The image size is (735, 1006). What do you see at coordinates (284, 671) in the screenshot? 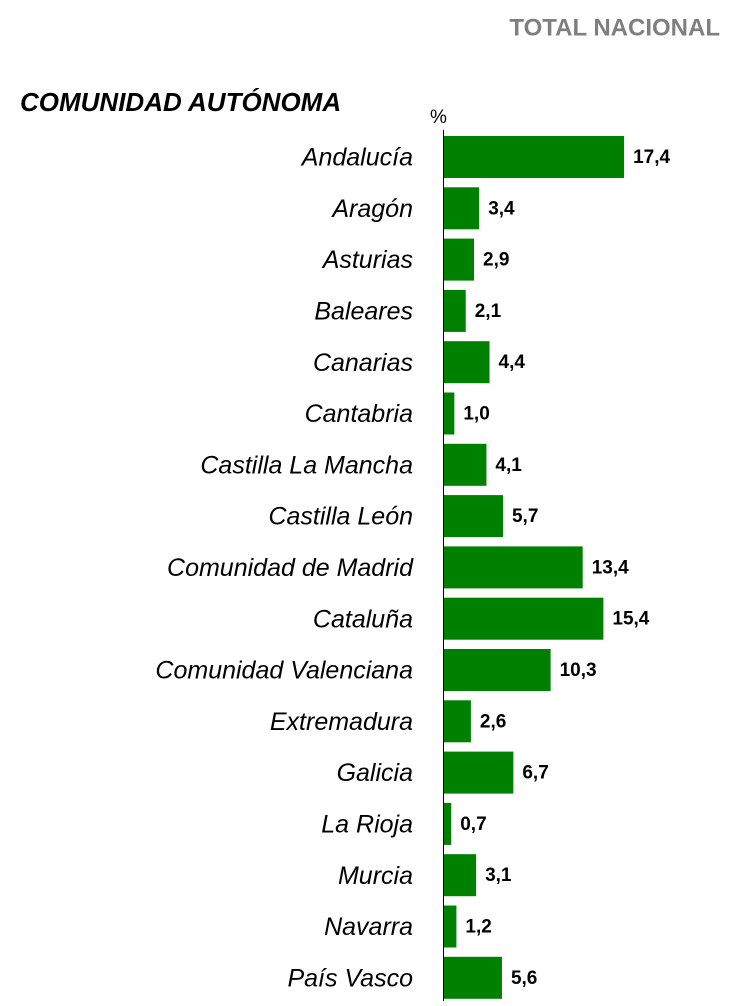
I see `category-label: Comunidad Valenciana` at bounding box center [284, 671].